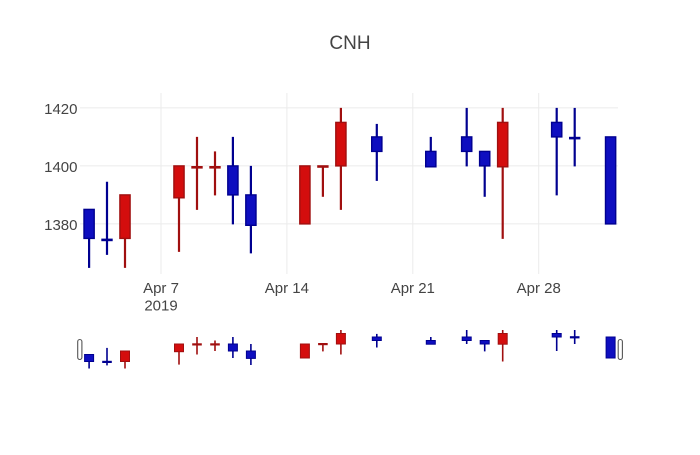 The height and width of the screenshot is (455, 700). Describe the element at coordinates (539, 288) in the screenshot. I see `svg-text: Apr 28` at that location.